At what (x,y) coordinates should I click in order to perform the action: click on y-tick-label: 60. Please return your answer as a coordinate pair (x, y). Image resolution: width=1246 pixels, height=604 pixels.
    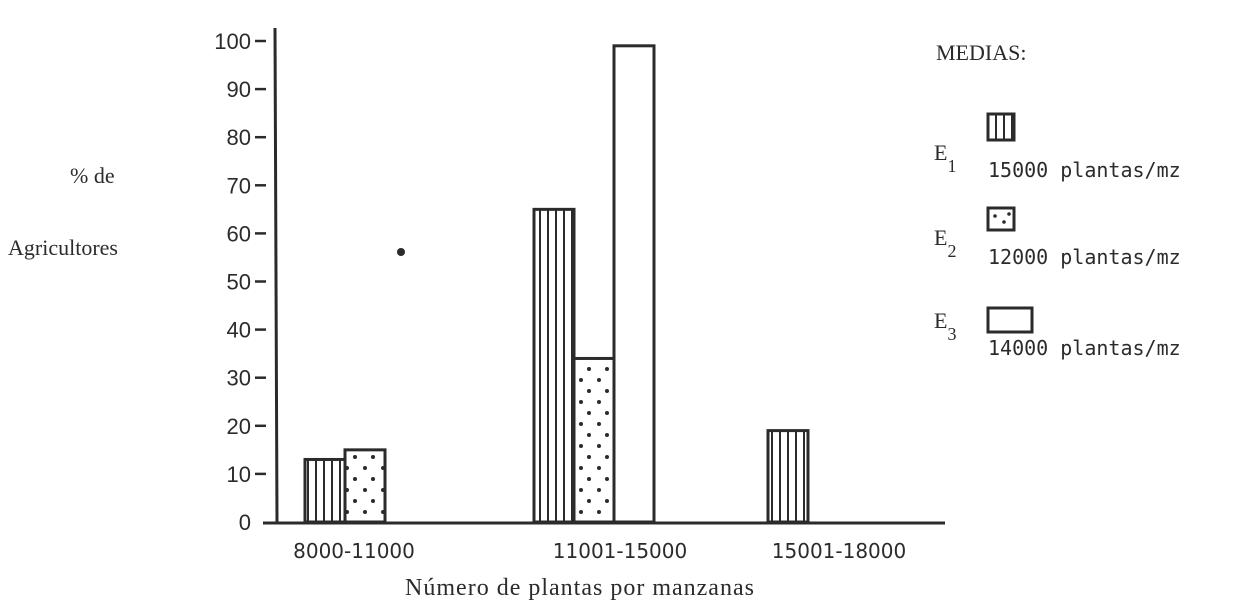
    Looking at the image, I should click on (239, 233).